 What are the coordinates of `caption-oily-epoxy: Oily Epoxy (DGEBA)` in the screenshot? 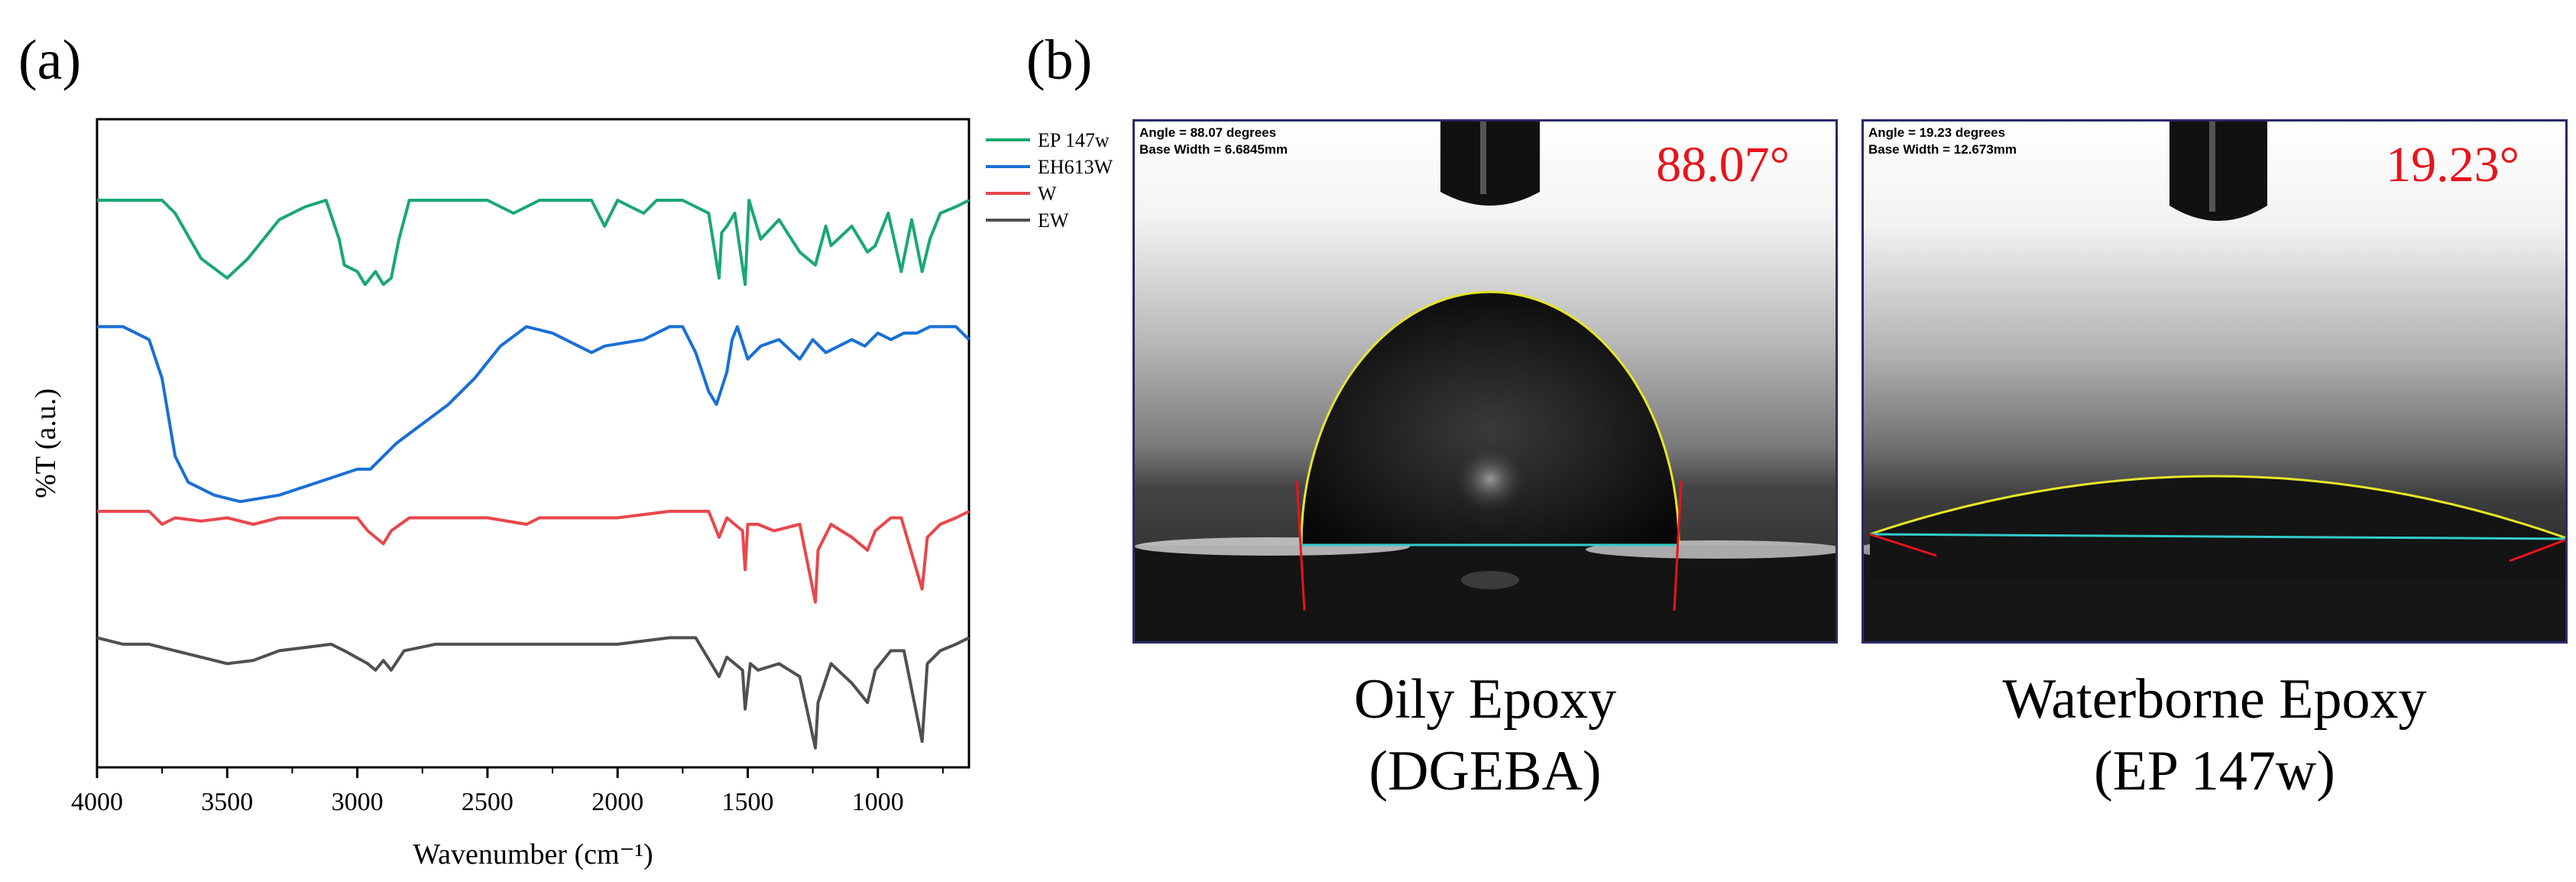 It's located at (1485, 735).